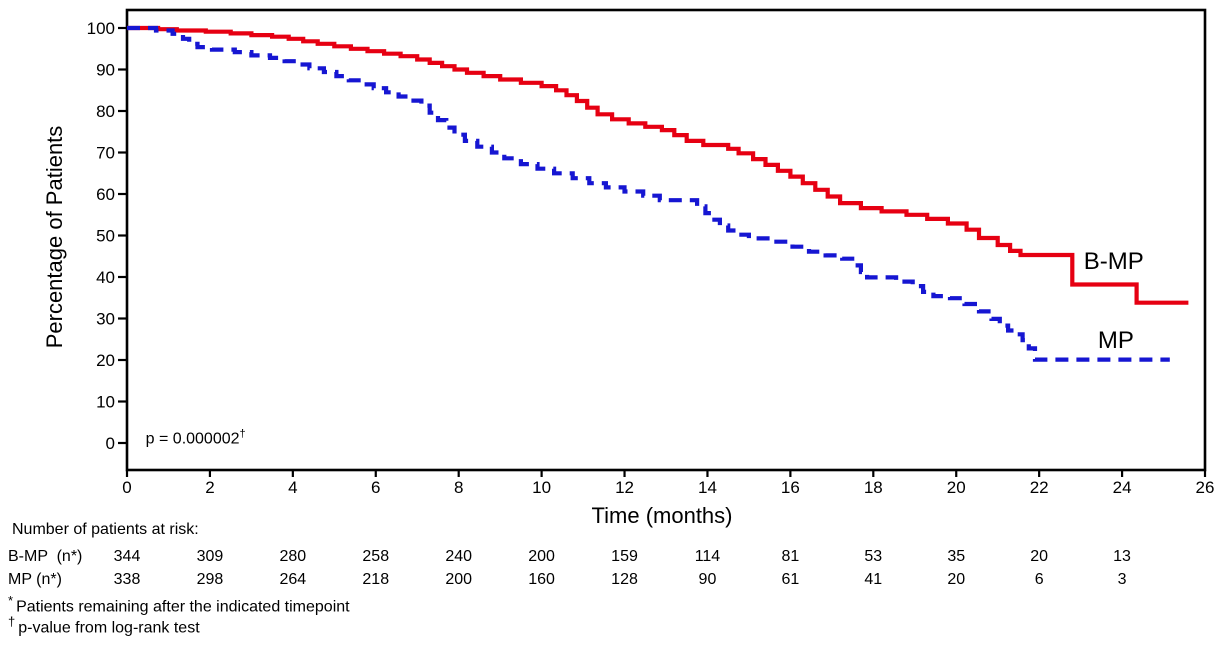  What do you see at coordinates (105, 402) in the screenshot?
I see `y-tick-label: 10` at bounding box center [105, 402].